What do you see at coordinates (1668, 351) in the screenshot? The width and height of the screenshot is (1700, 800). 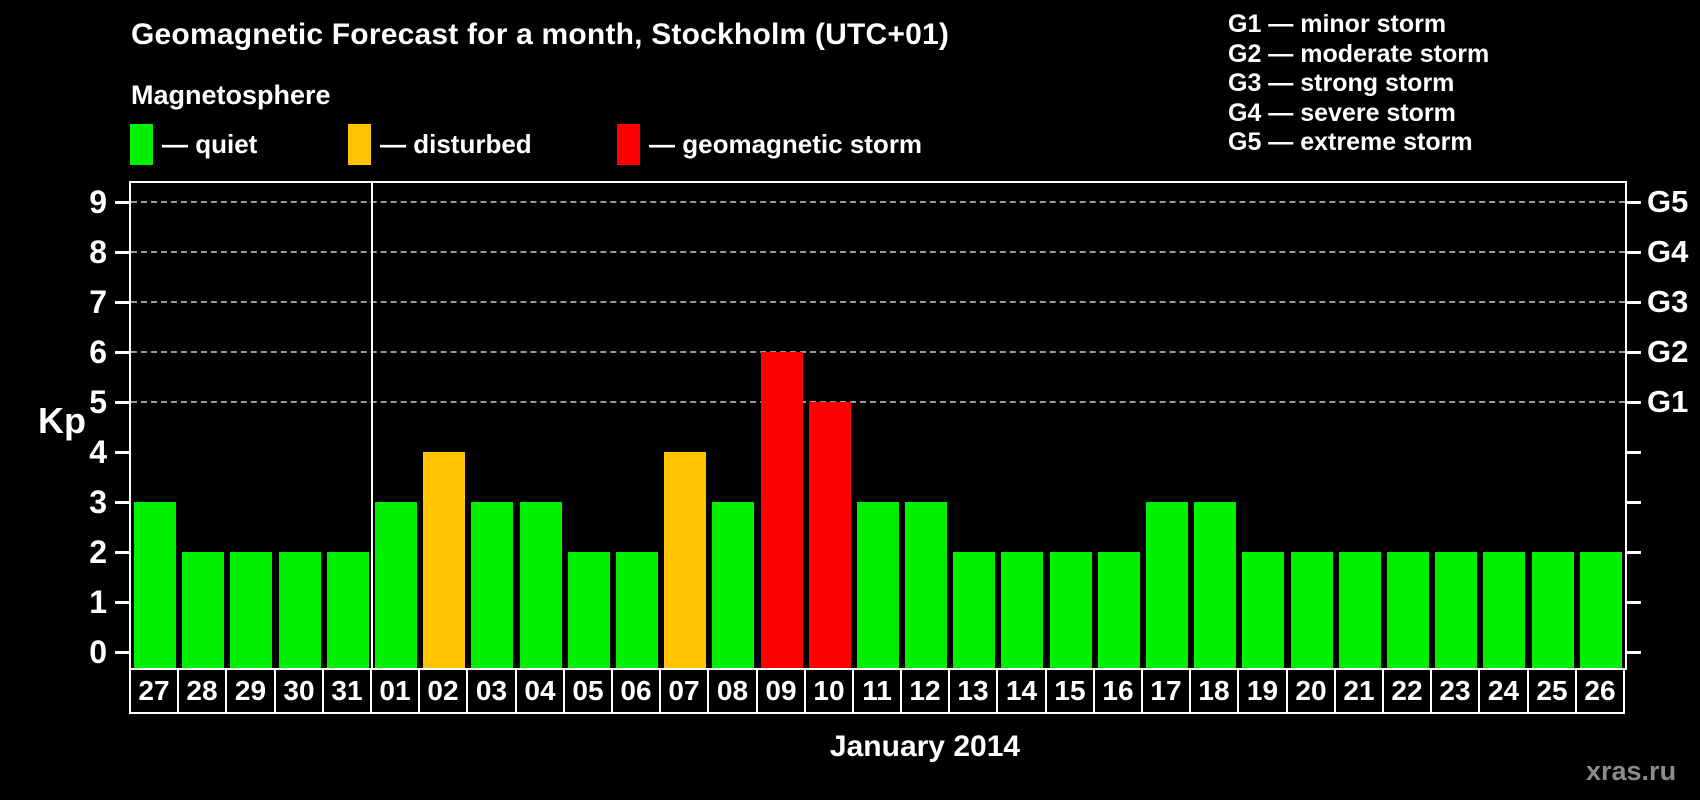 I see `g-level-label: G2` at bounding box center [1668, 351].